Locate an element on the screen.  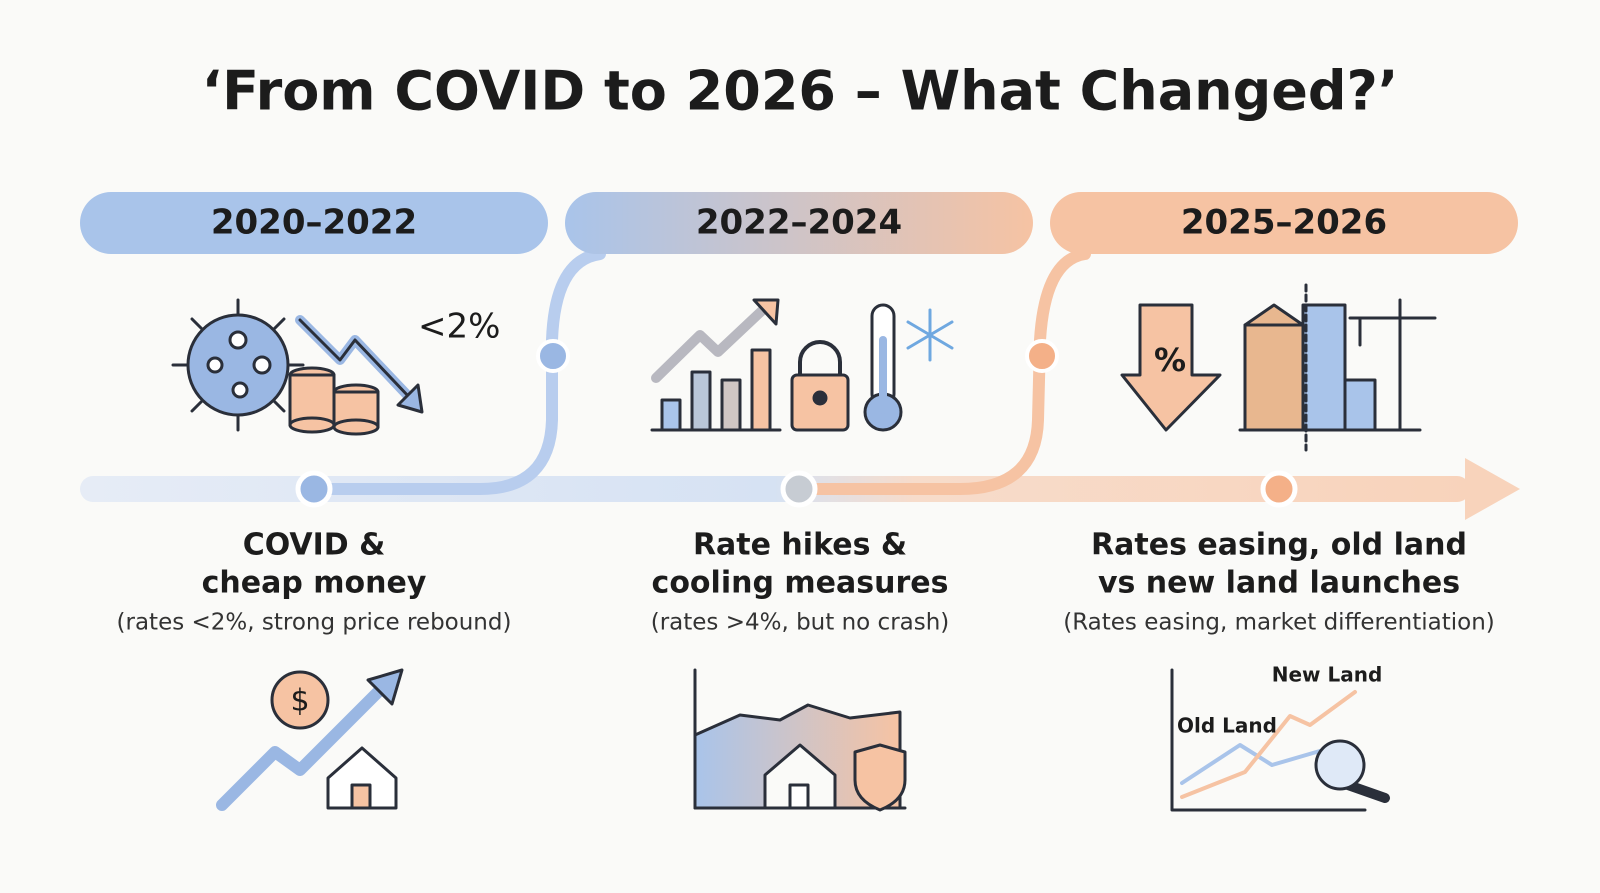
rates-icon is located at coordinates (802, 365).